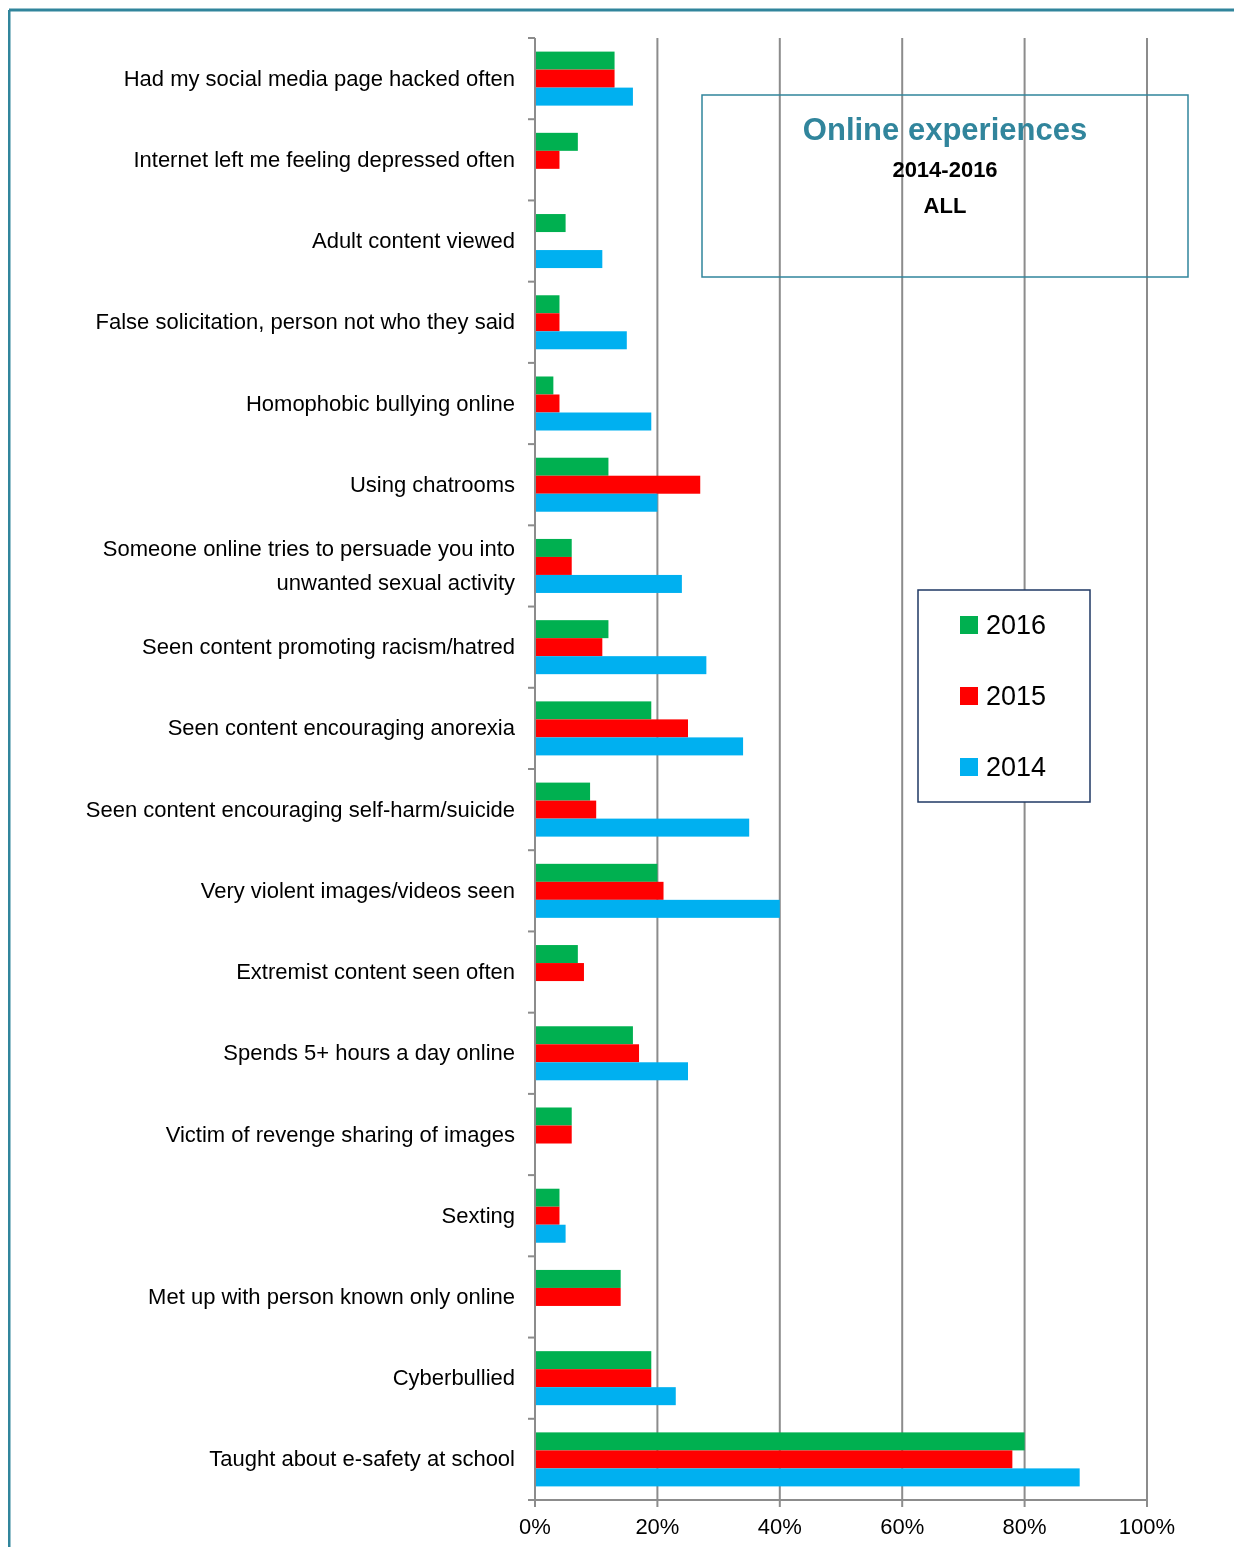  I want to click on x-tick-label: 100%, so click(1147, 1526).